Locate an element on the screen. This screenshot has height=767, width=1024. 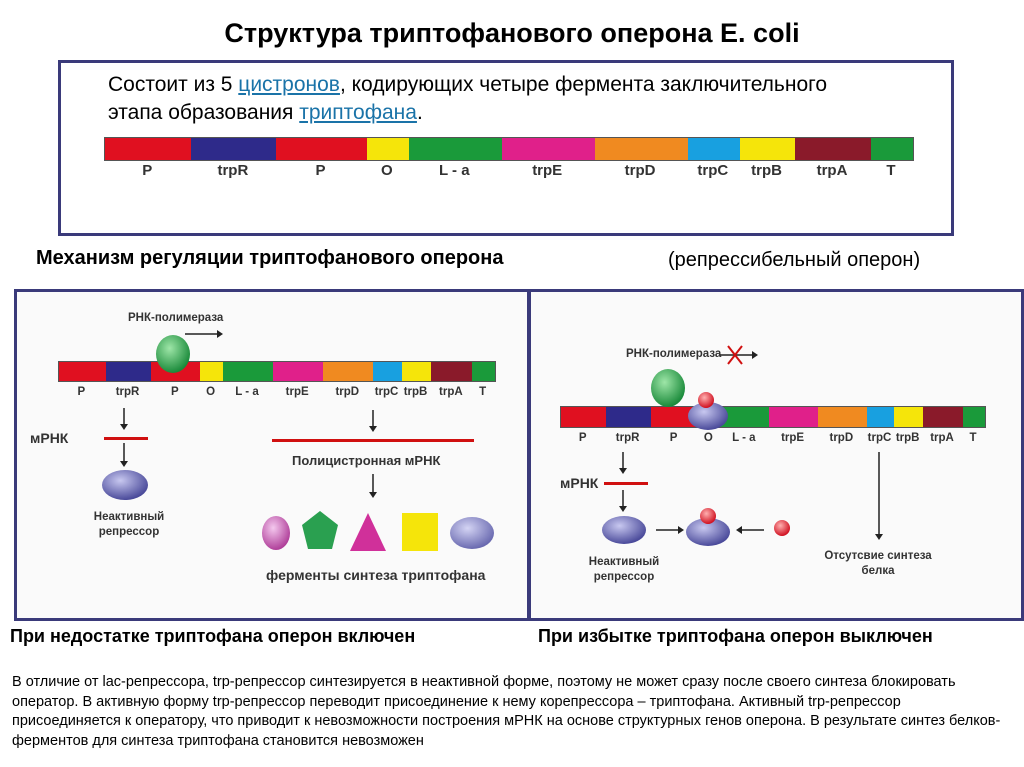
enzymes-label: ферменты синтеза триптофана is located at coordinates (376, 575).